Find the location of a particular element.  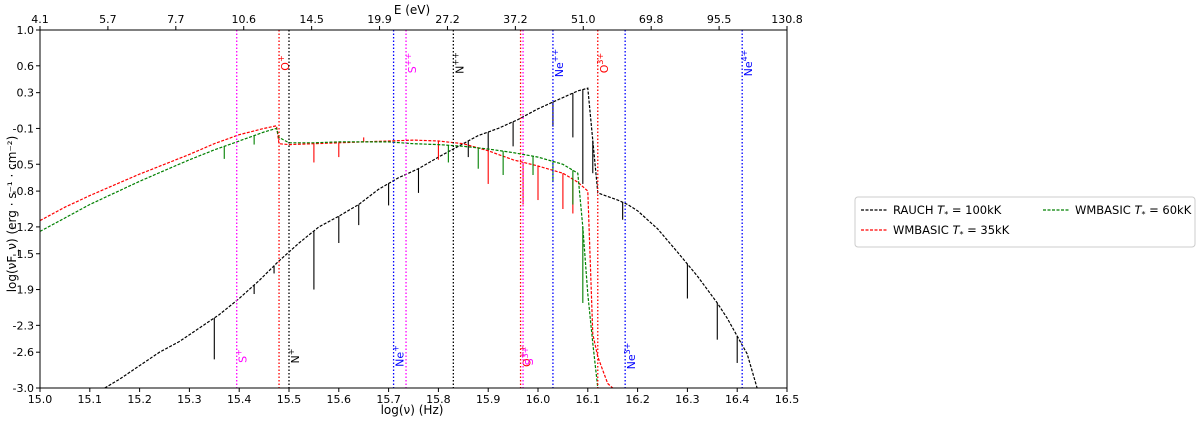

ion-label-2-0: N+ is located at coordinates (294, 356).